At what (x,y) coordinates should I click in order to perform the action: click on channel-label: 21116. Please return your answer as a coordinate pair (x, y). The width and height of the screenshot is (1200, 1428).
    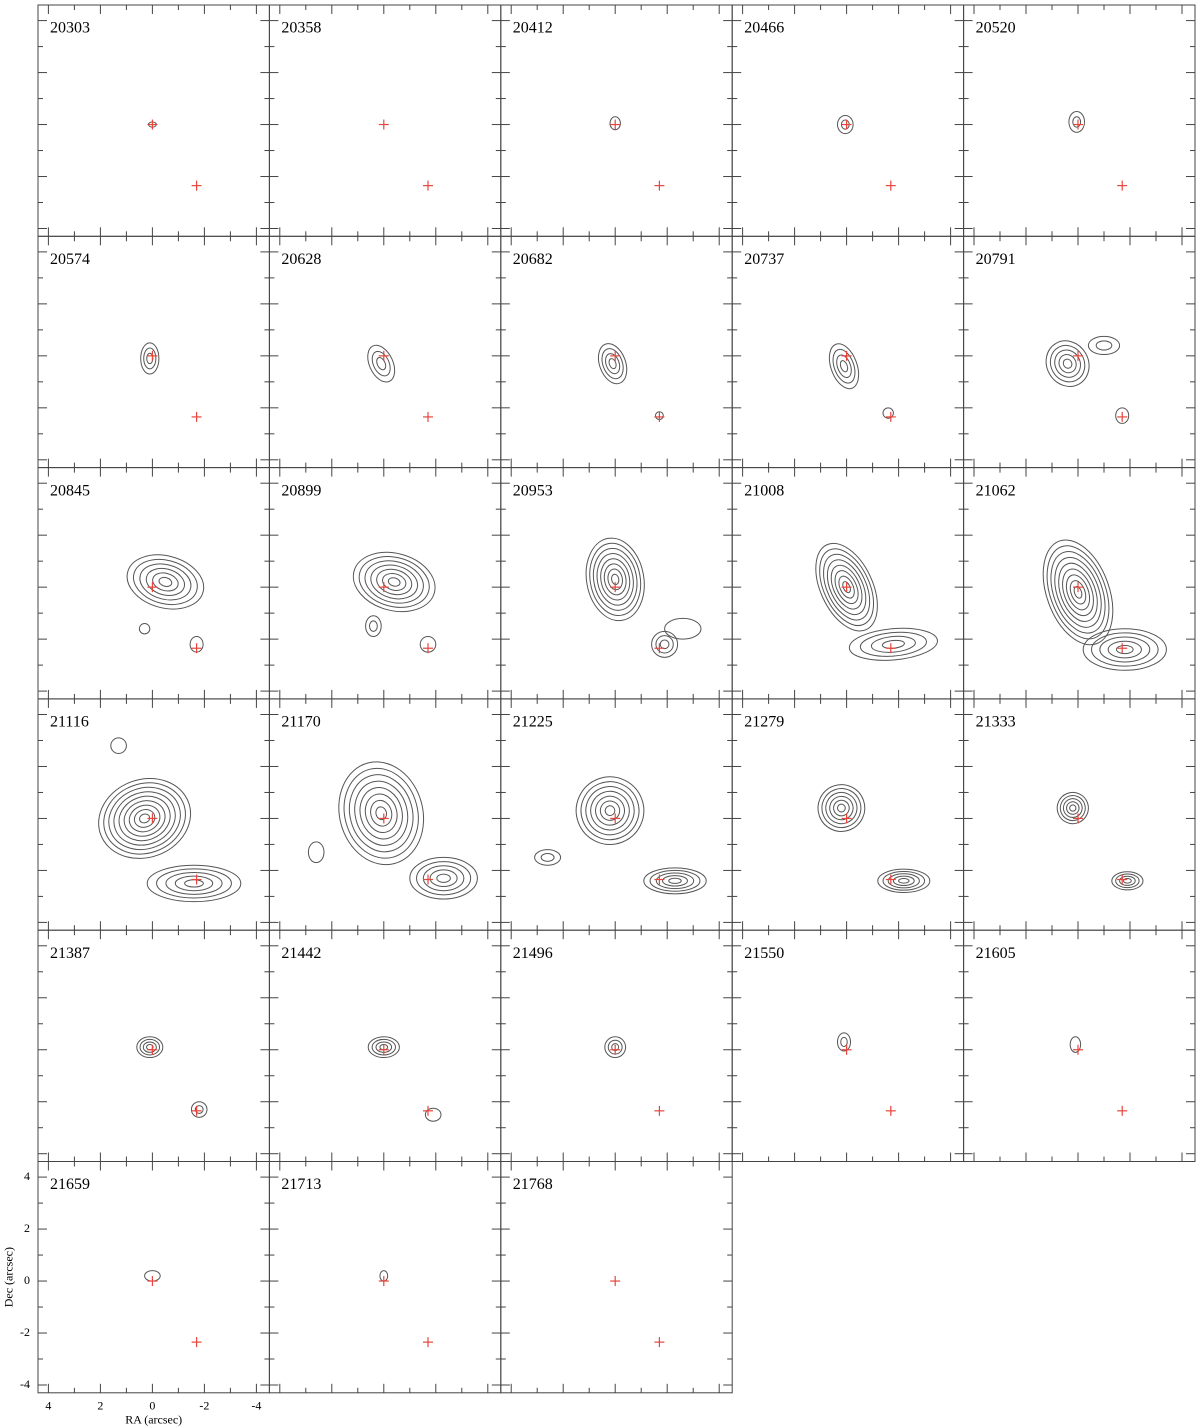
    Looking at the image, I should click on (69, 722).